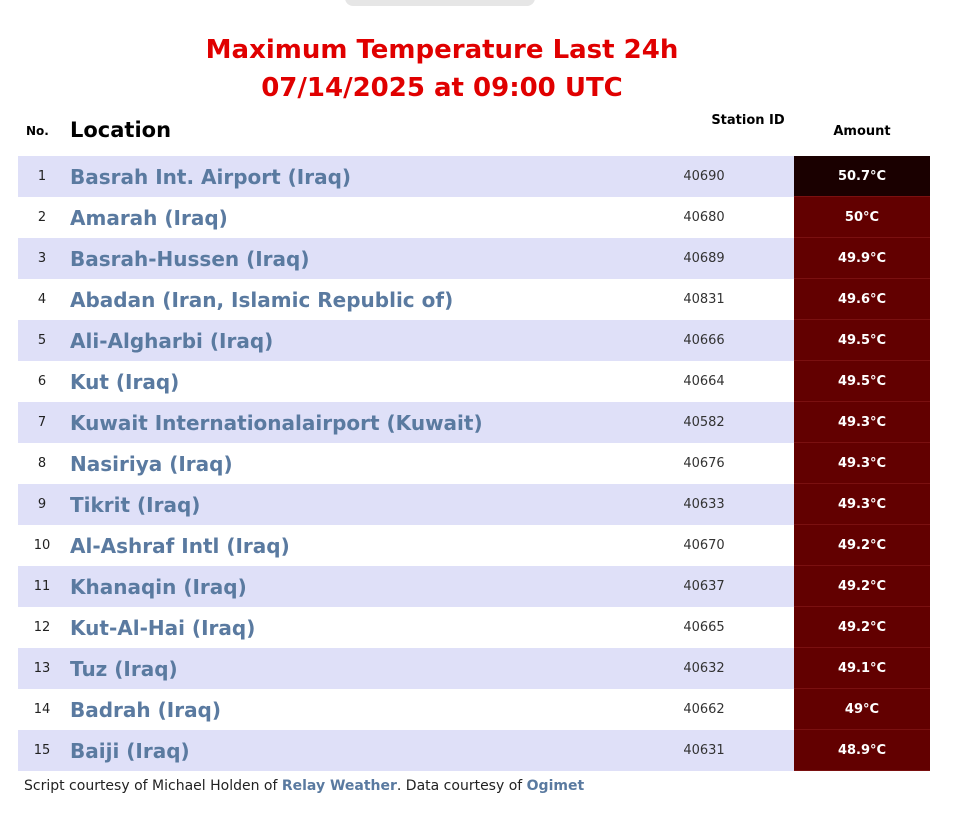 This screenshot has height=819, width=960. What do you see at coordinates (42, 422) in the screenshot?
I see `row-number: 7` at bounding box center [42, 422].